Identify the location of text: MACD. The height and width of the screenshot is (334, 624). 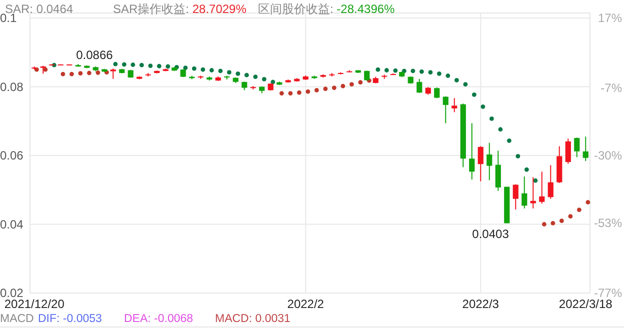
(17, 319).